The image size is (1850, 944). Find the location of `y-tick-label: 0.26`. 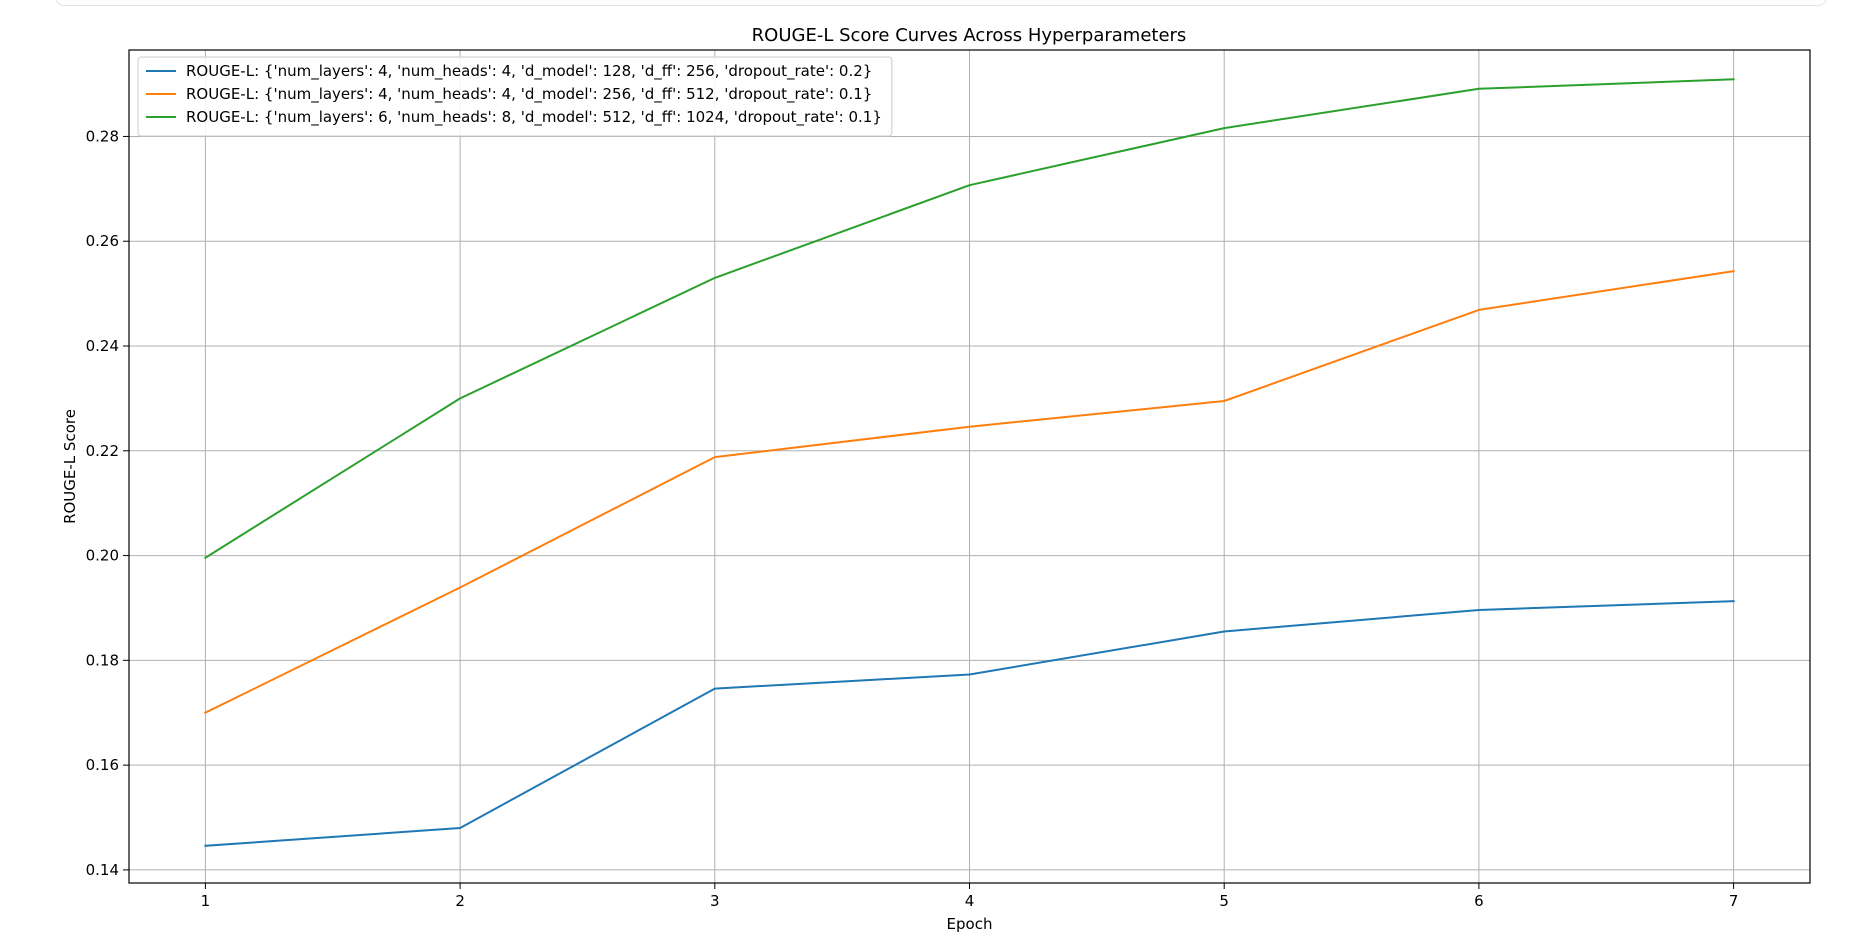

y-tick-label: 0.26 is located at coordinates (102, 241).